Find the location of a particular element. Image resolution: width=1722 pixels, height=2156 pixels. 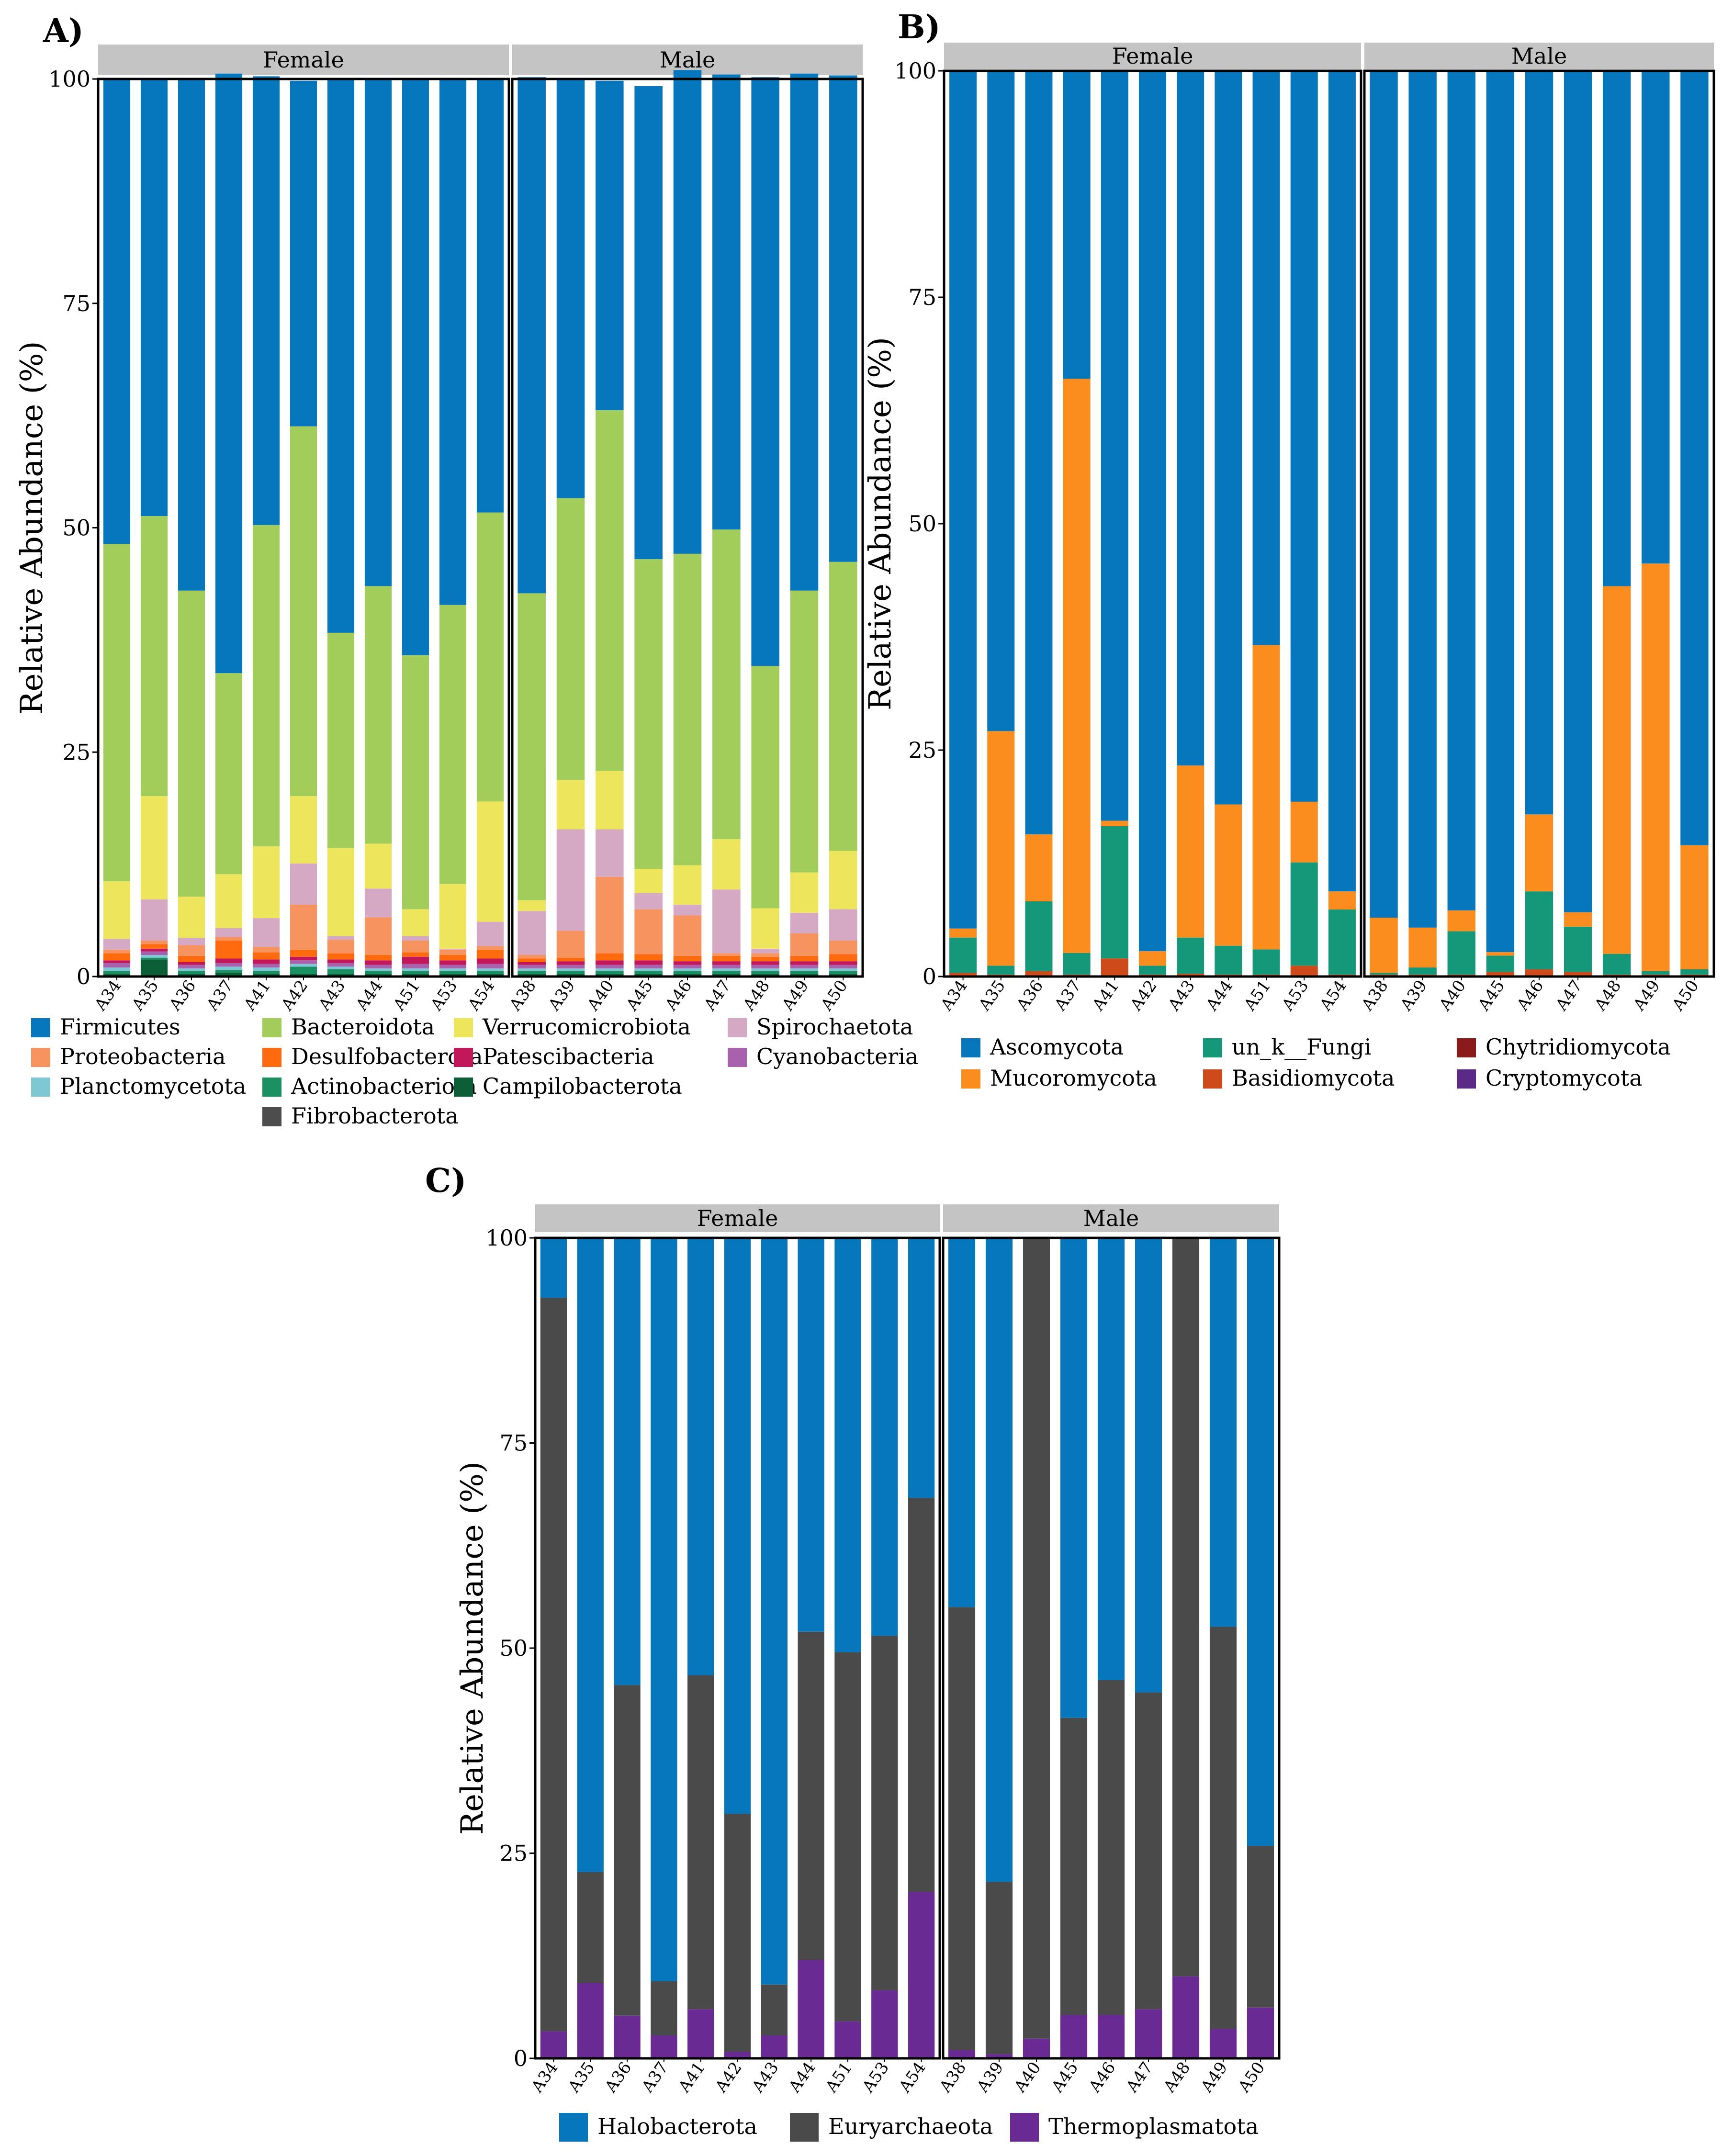

bar-planctomycetota-a37 is located at coordinates (229, 968).